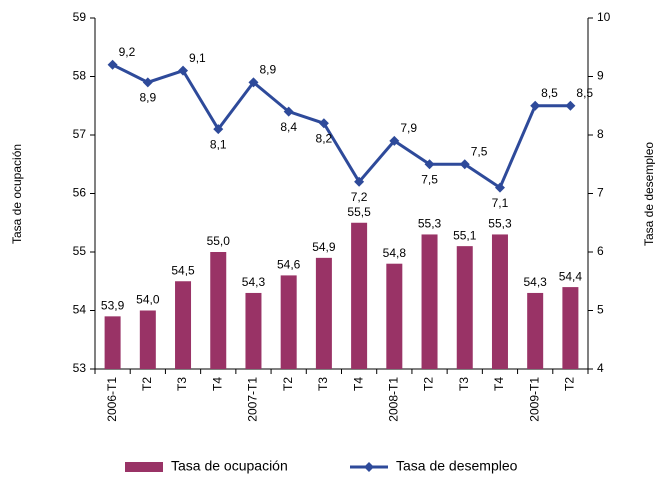  What do you see at coordinates (17, 194) in the screenshot?
I see `y-axis-title: Tasa de ocupación` at bounding box center [17, 194].